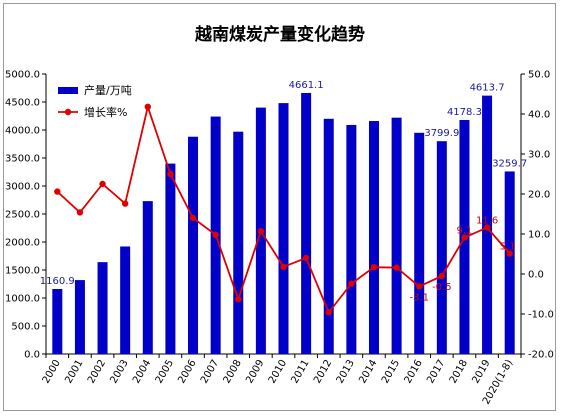 This screenshot has height=416, width=561. What do you see at coordinates (536, 275) in the screenshot?
I see `right-tick-label: 0.0` at bounding box center [536, 275].